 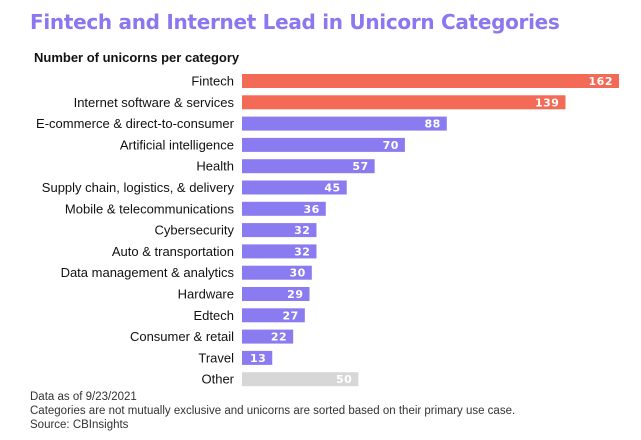 What do you see at coordinates (302, 251) in the screenshot?
I see `value-label-auto-and-transportation: 32` at bounding box center [302, 251].